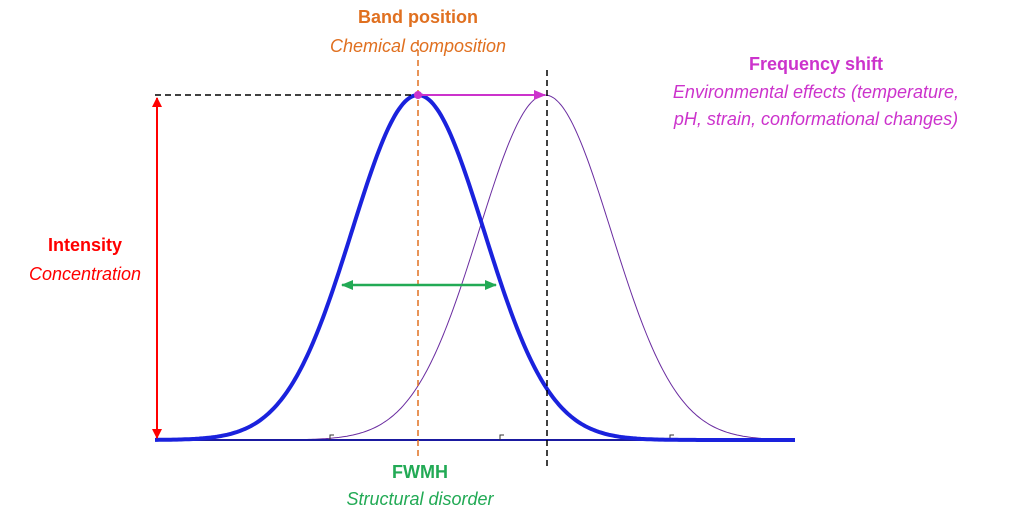 The image size is (1012, 515). I want to click on band-subtitle: Chemical composition, so click(418, 46).